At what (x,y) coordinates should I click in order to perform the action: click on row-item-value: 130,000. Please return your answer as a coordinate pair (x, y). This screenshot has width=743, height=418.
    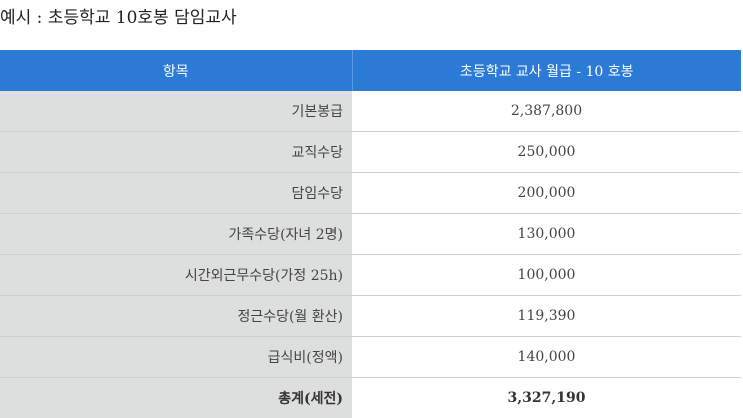
    Looking at the image, I should click on (546, 234).